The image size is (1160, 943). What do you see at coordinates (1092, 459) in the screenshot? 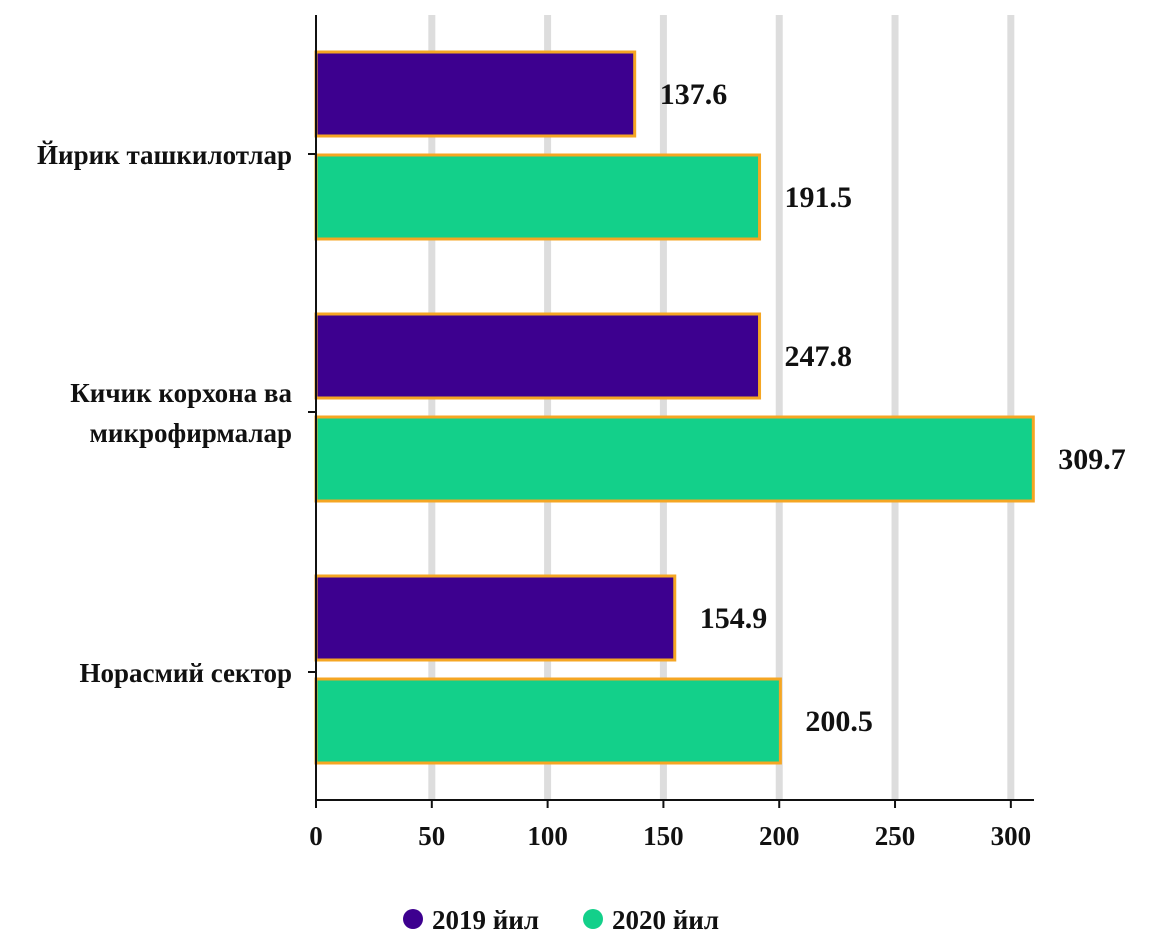
I see `data-label: 309.7` at bounding box center [1092, 459].